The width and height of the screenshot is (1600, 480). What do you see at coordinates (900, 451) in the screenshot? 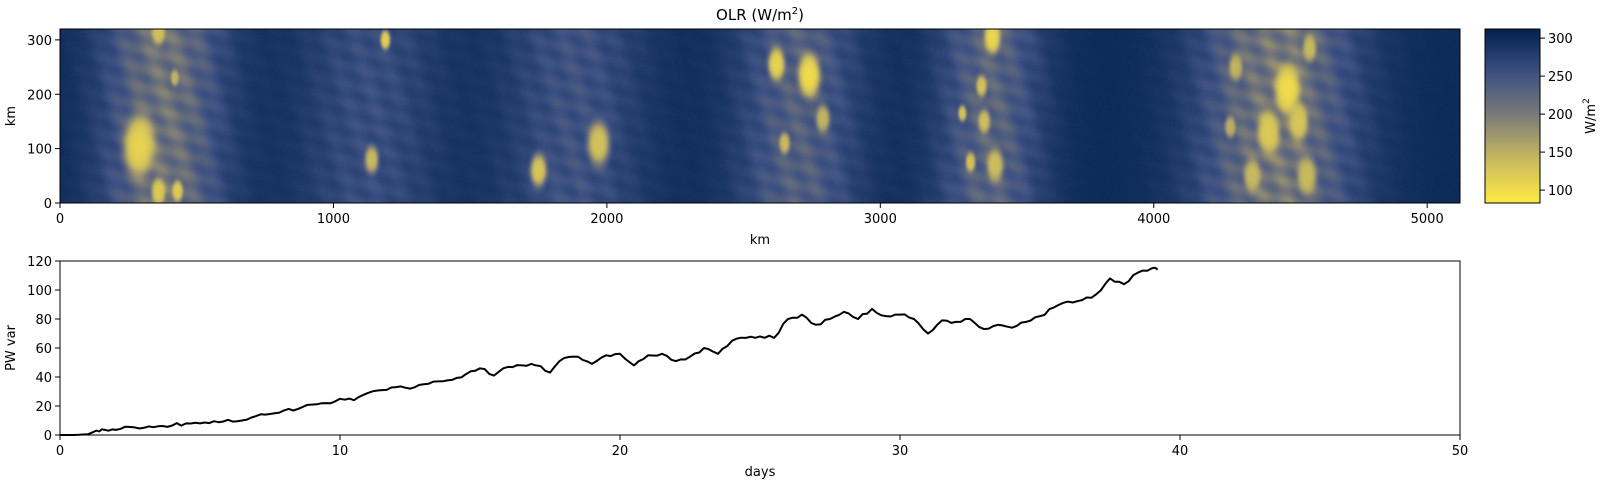
I see `line-xtick-label: 30` at bounding box center [900, 451].